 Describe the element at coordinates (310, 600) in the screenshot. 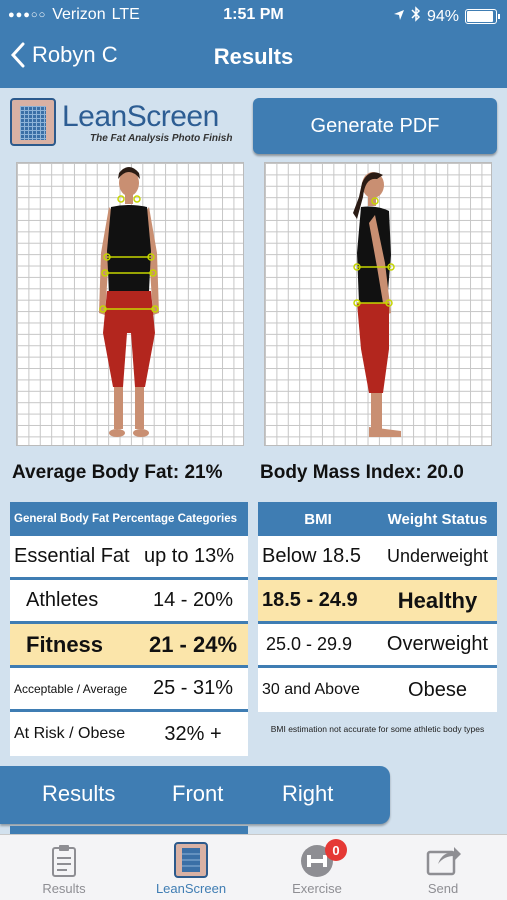

I see `bmi-range: 18.5 - 24.9` at that location.